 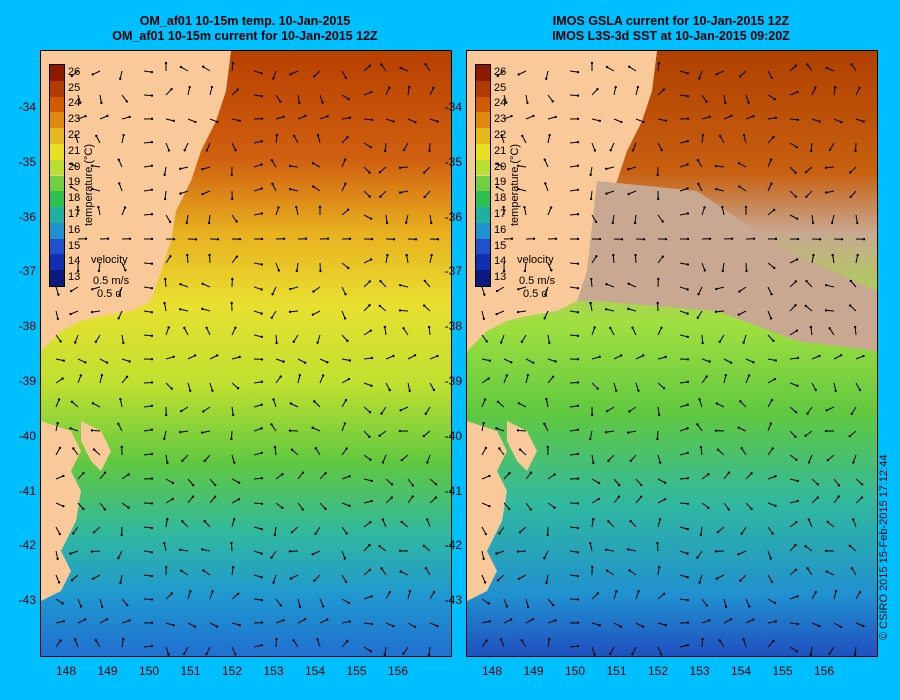 What do you see at coordinates (74, 198) in the screenshot?
I see `colorbar-label: 18` at bounding box center [74, 198].